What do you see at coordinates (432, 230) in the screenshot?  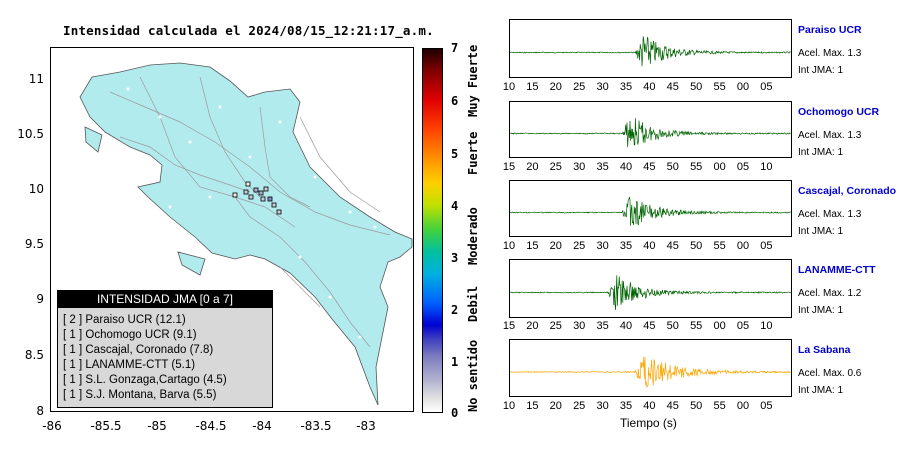 I see `intensity-colorbar` at bounding box center [432, 230].